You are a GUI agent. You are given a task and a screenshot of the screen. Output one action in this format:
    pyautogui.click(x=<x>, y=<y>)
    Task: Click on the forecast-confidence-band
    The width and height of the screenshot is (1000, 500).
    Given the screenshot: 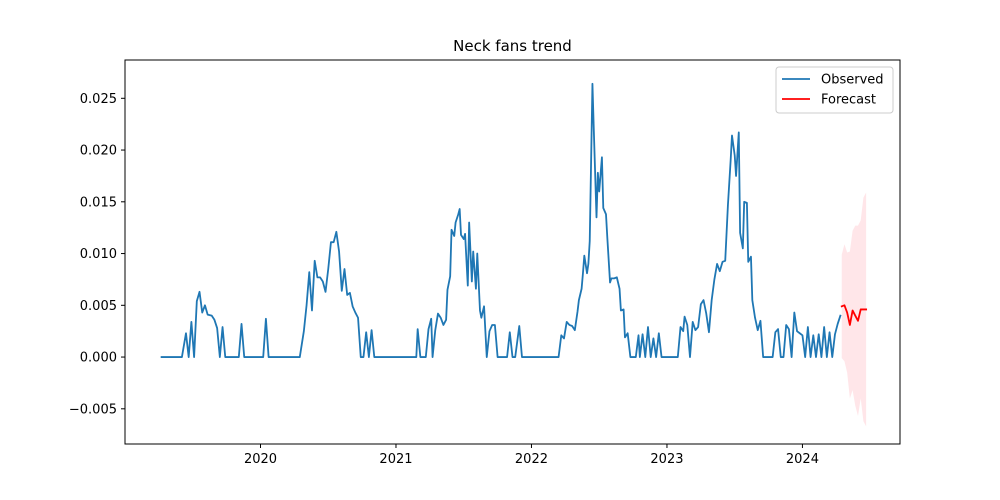 What is the action you would take?
    pyautogui.click(x=854, y=309)
    